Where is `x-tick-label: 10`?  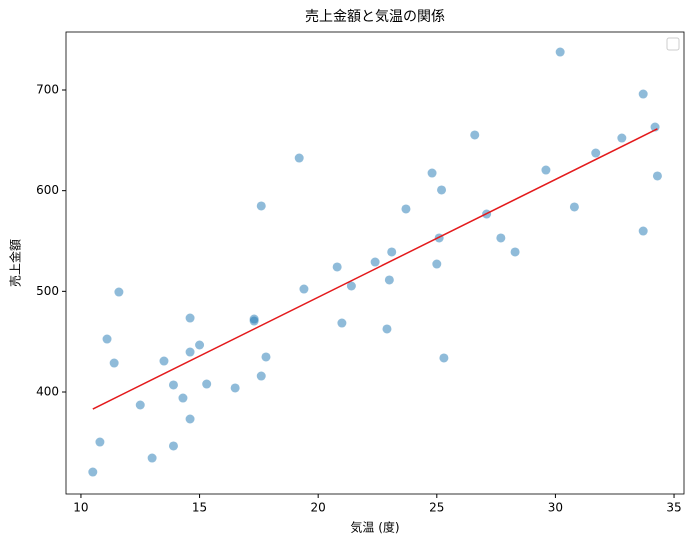
x-tick-label: 10 is located at coordinates (80, 508).